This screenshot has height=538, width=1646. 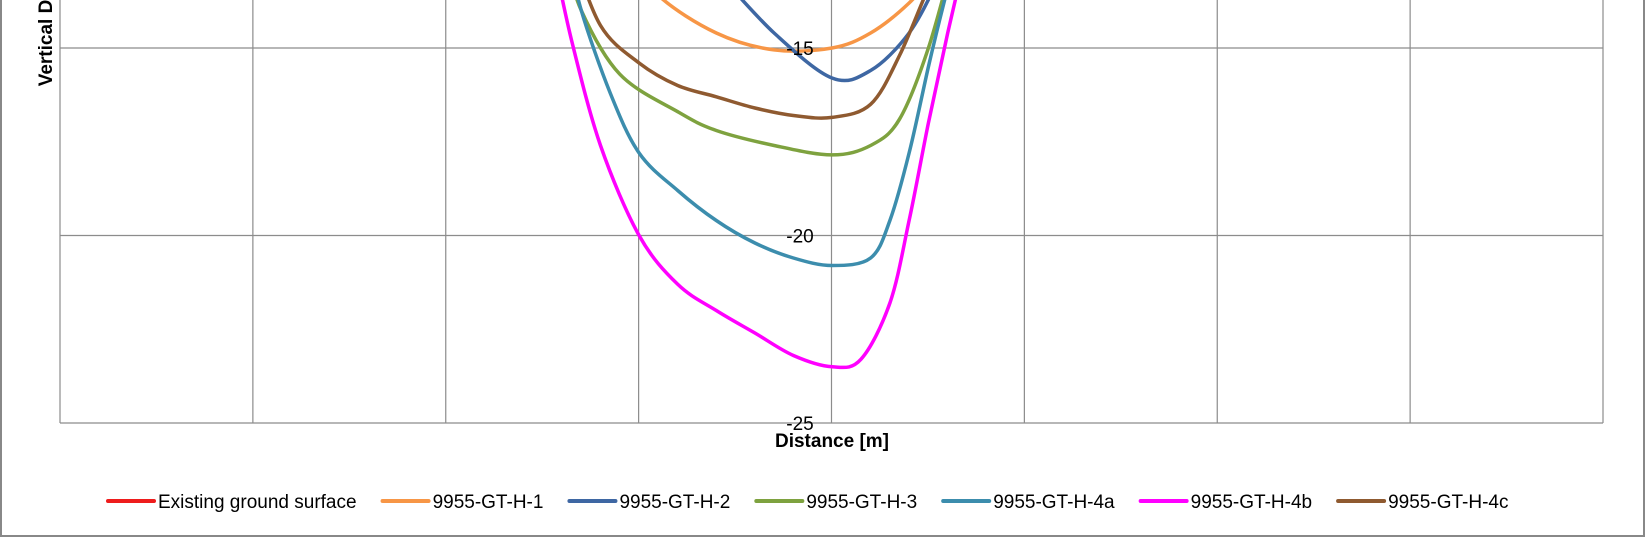 What do you see at coordinates (1251, 502) in the screenshot?
I see `legend-label: 9955-GT-H-4b` at bounding box center [1251, 502].